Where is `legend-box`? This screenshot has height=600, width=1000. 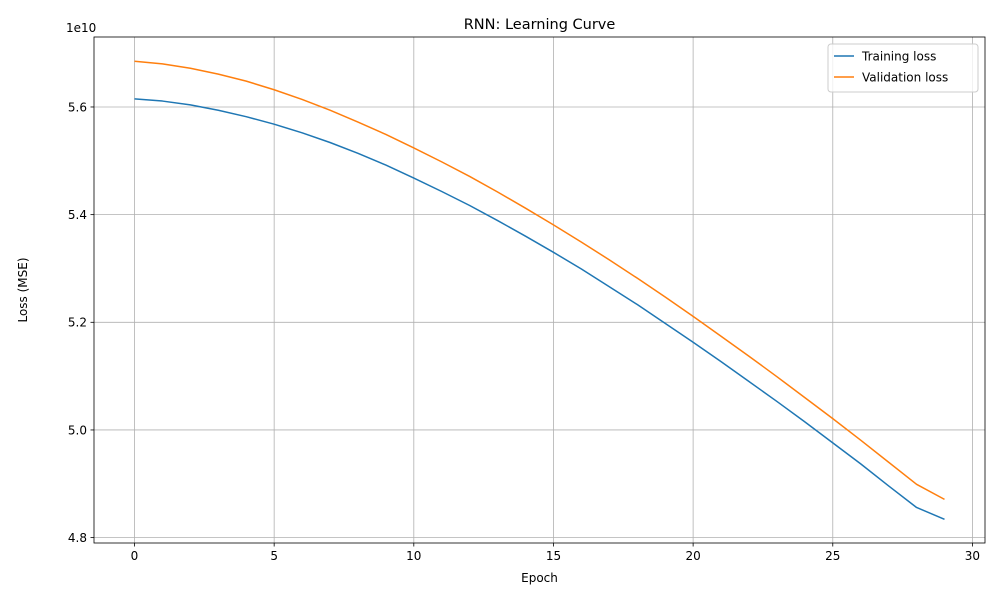 legend-box is located at coordinates (903, 68).